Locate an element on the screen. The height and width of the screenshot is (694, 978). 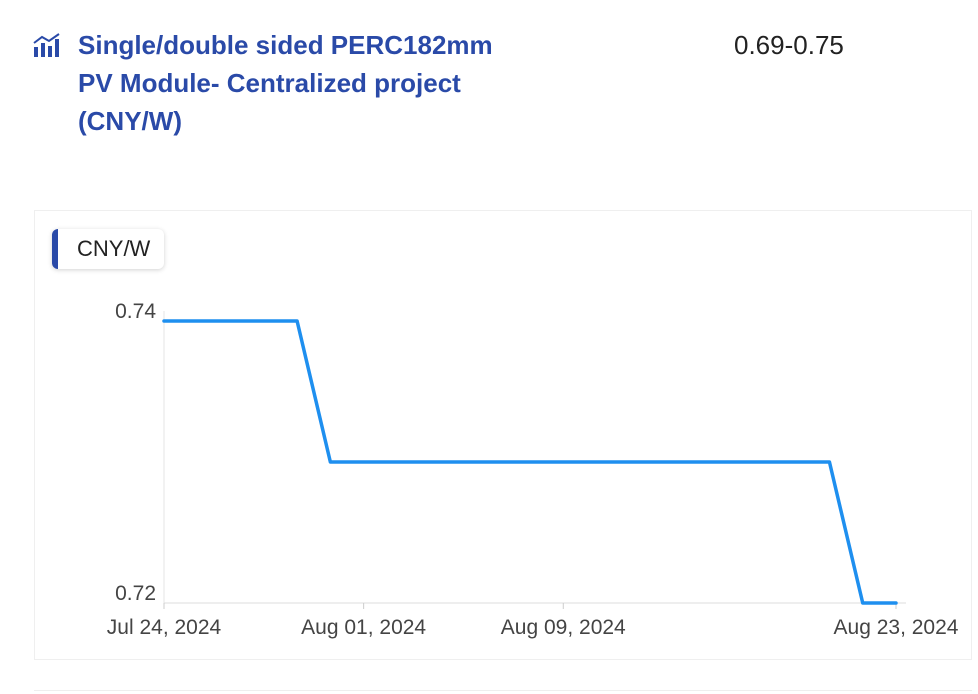
price-range: 0.69-0.75 is located at coordinates (789, 45).